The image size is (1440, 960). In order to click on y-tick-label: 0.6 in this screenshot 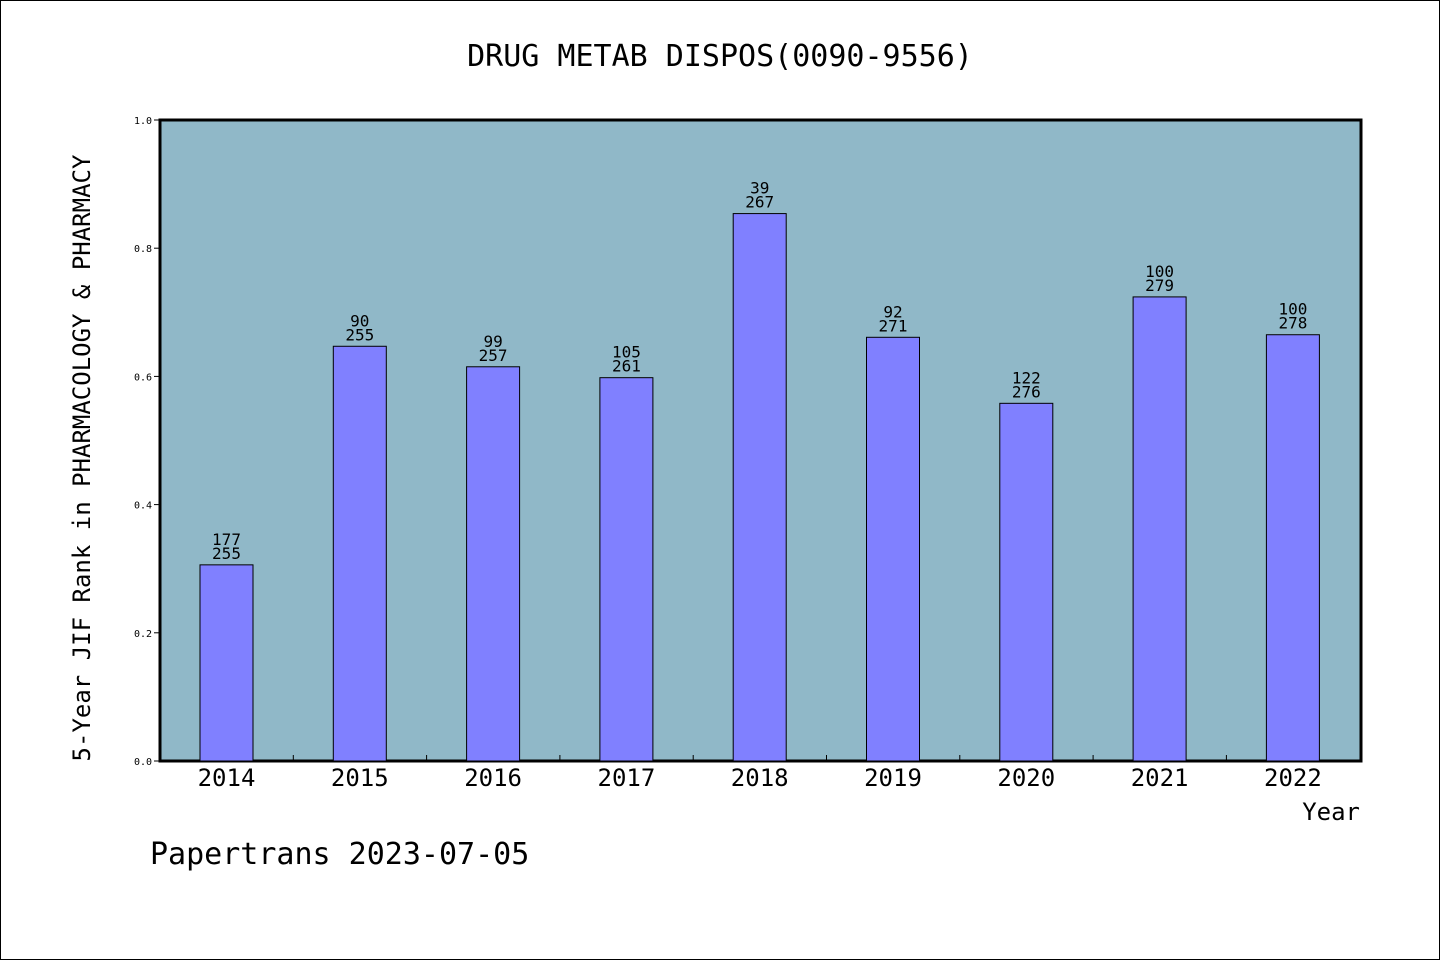, I will do `click(143, 377)`.